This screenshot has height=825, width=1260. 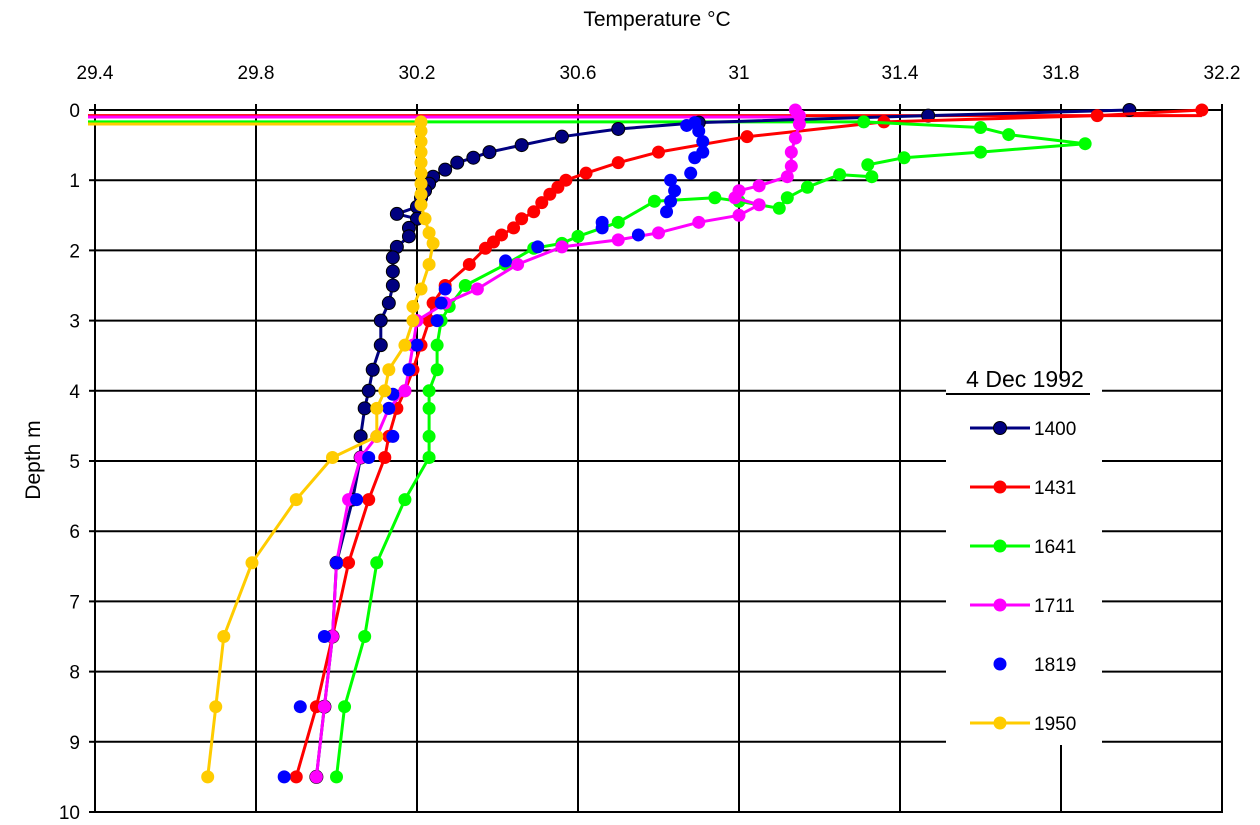 What do you see at coordinates (1024, 561) in the screenshot?
I see `legend-box` at bounding box center [1024, 561].